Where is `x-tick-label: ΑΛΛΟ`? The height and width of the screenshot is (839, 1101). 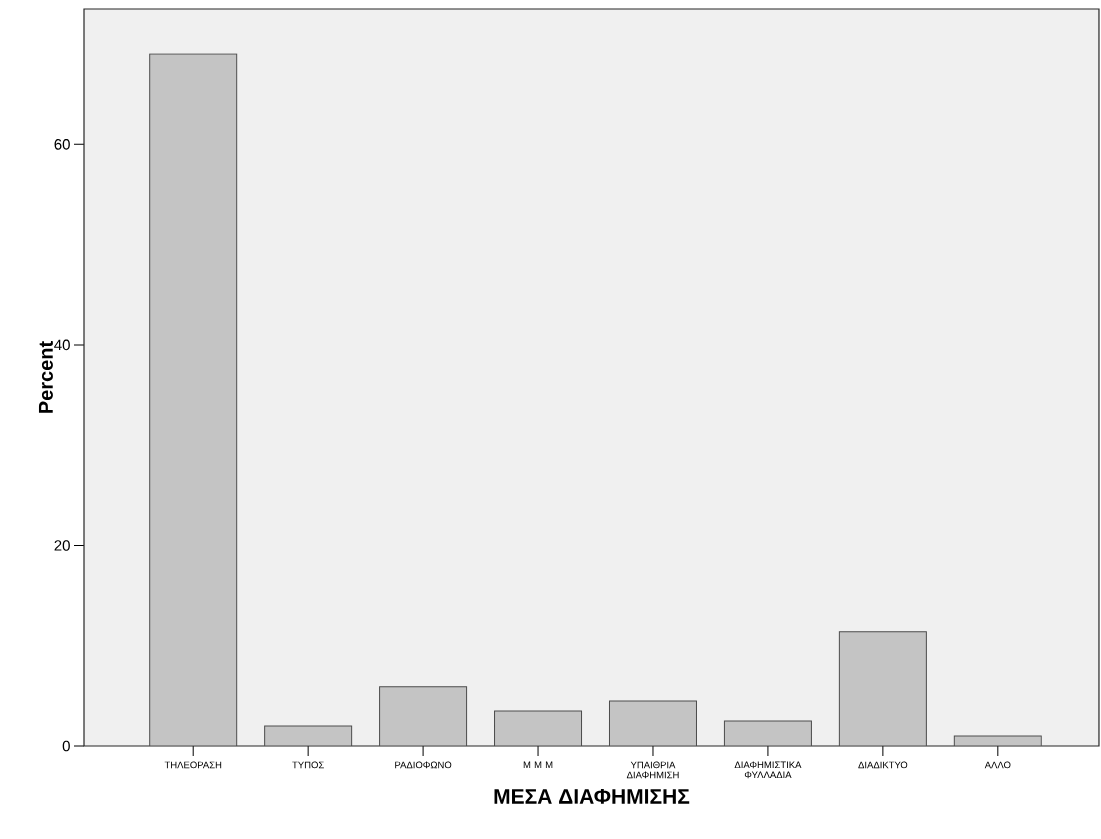 x-tick-label: ΑΛΛΟ is located at coordinates (997, 765).